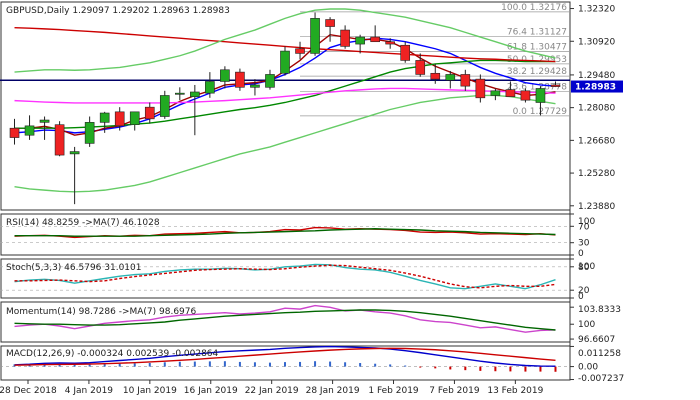  I want to click on date-tick-label: 10 Jan 2019, so click(150, 391).